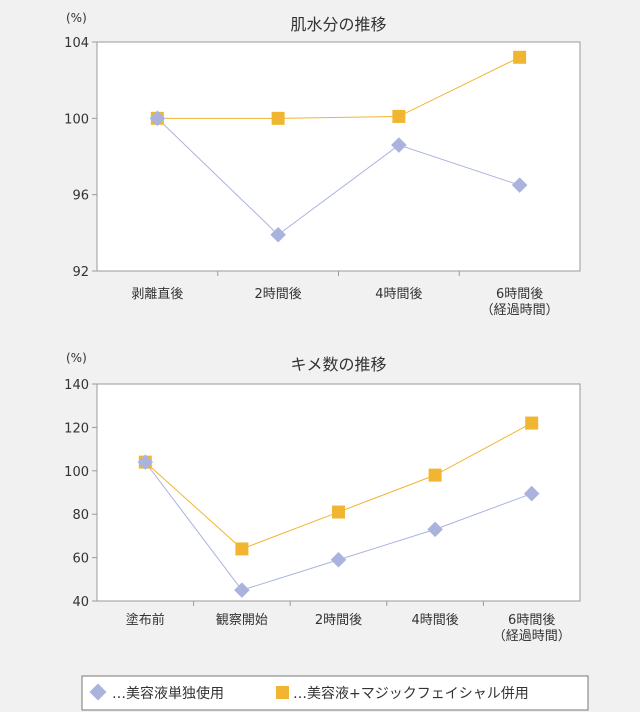  What do you see at coordinates (168, 693) in the screenshot?
I see `legend-label-solo: …美容液単独使用` at bounding box center [168, 693].